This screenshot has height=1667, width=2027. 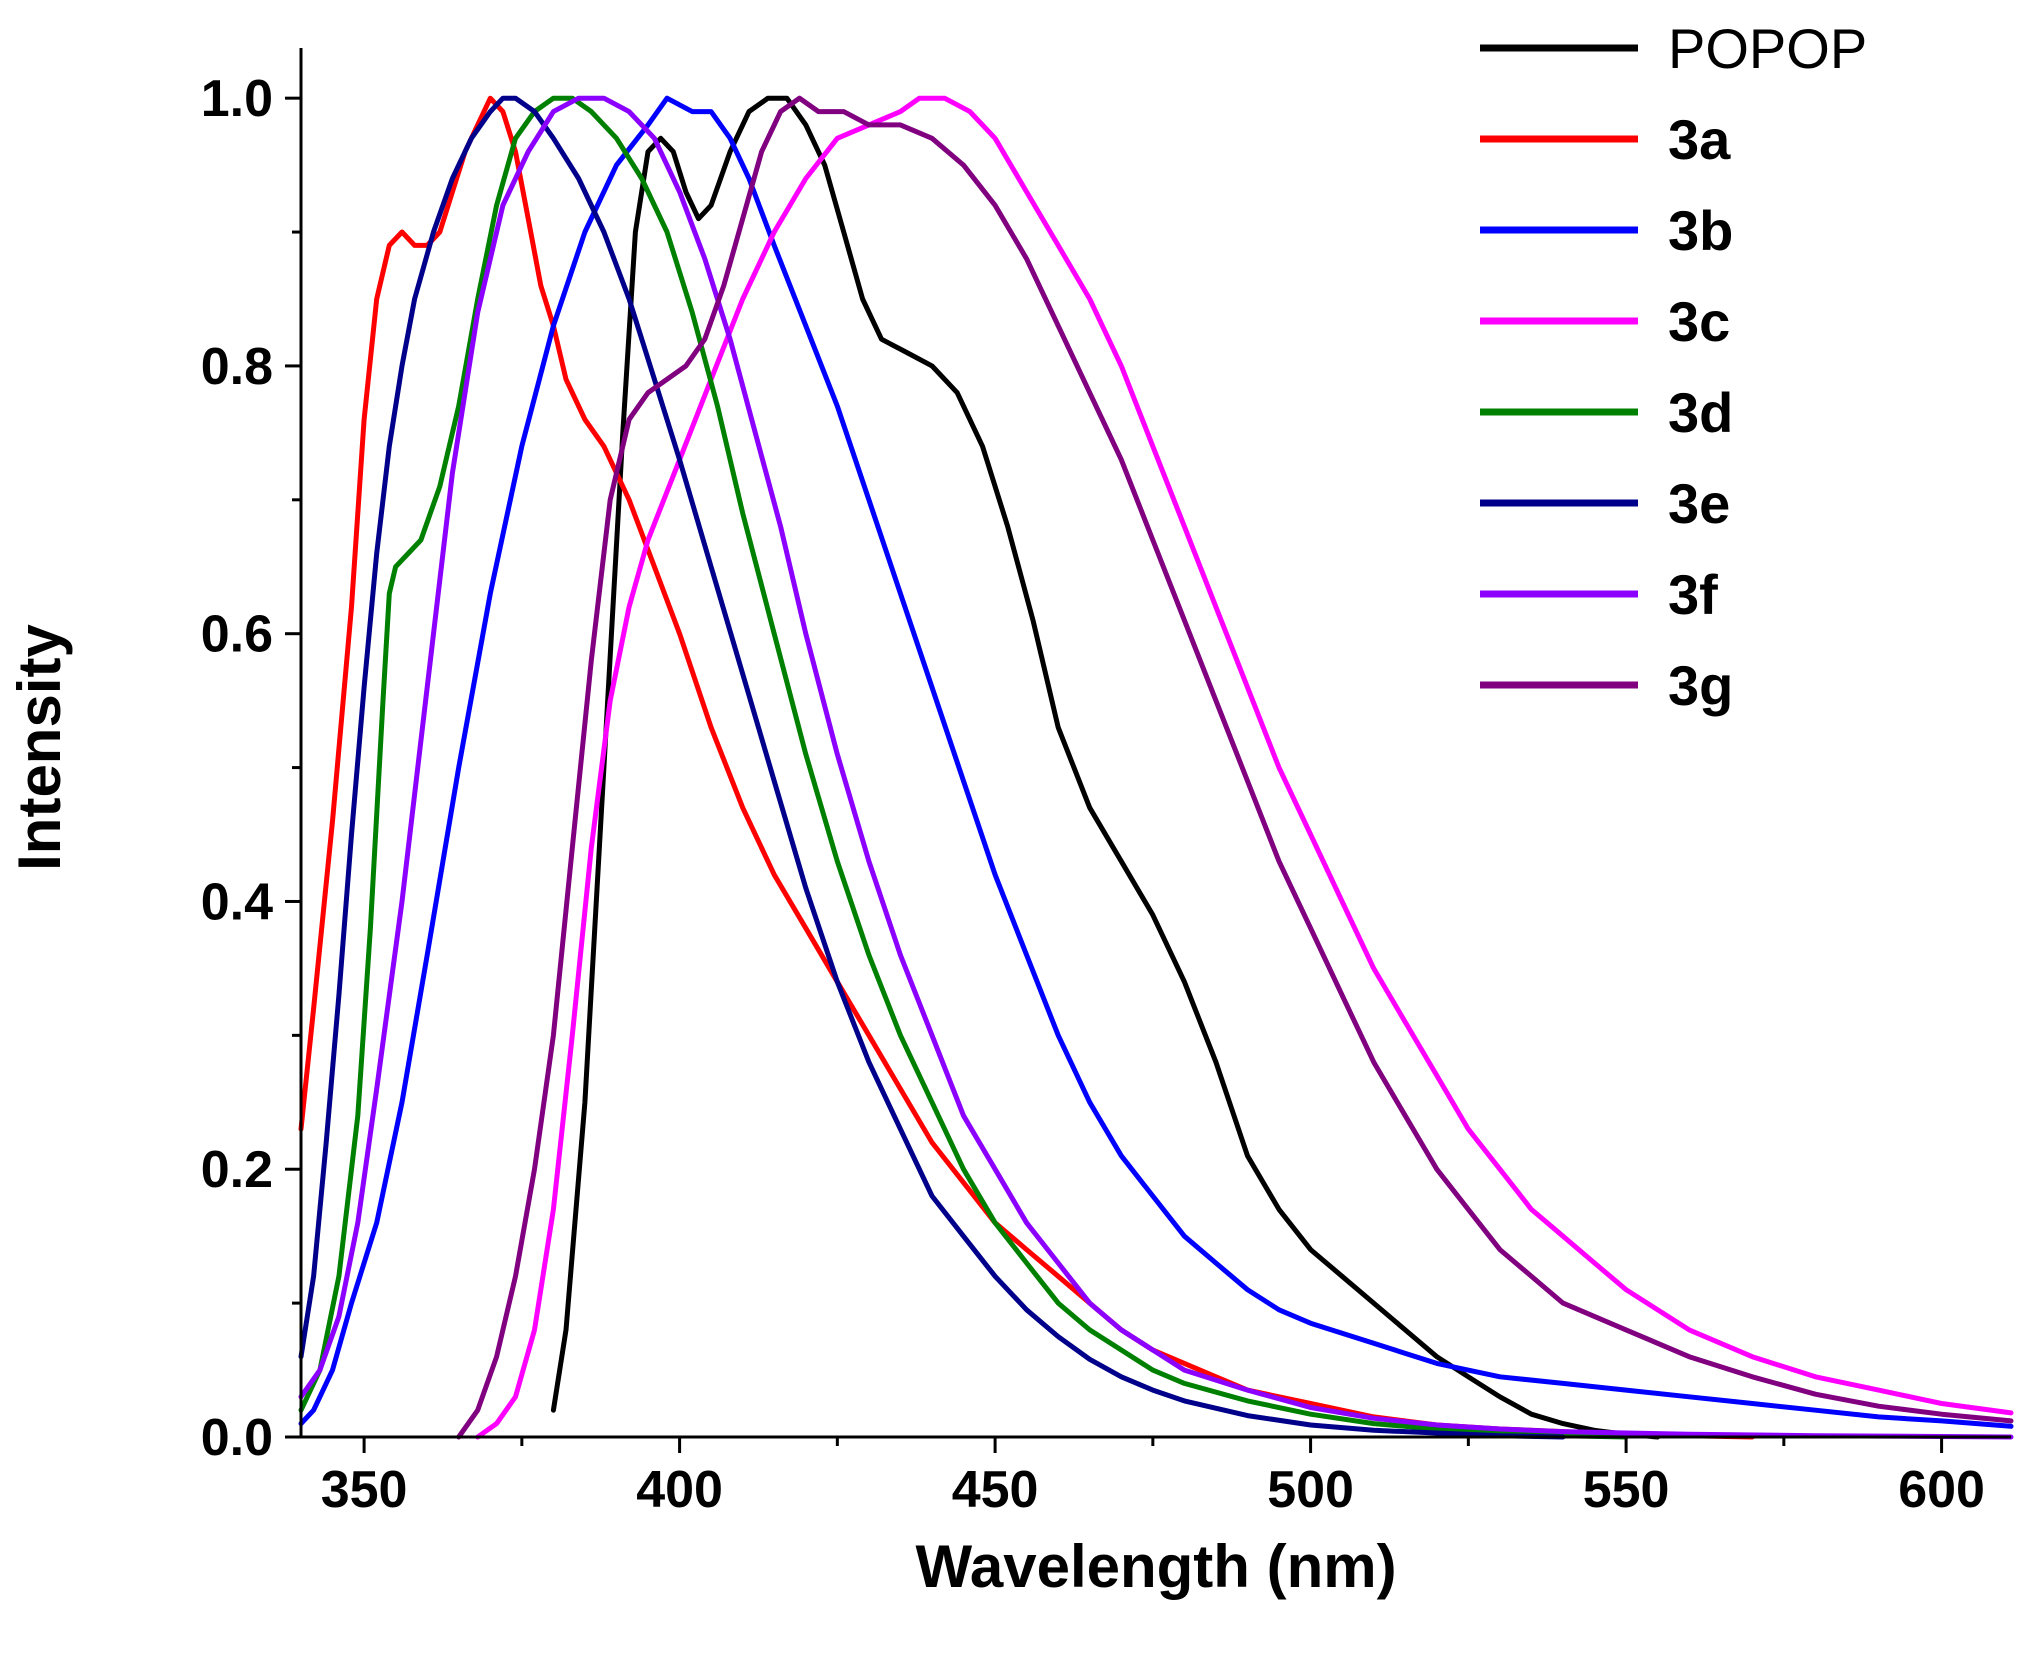 What do you see at coordinates (995, 1490) in the screenshot?
I see `x-tick-label: 450` at bounding box center [995, 1490].